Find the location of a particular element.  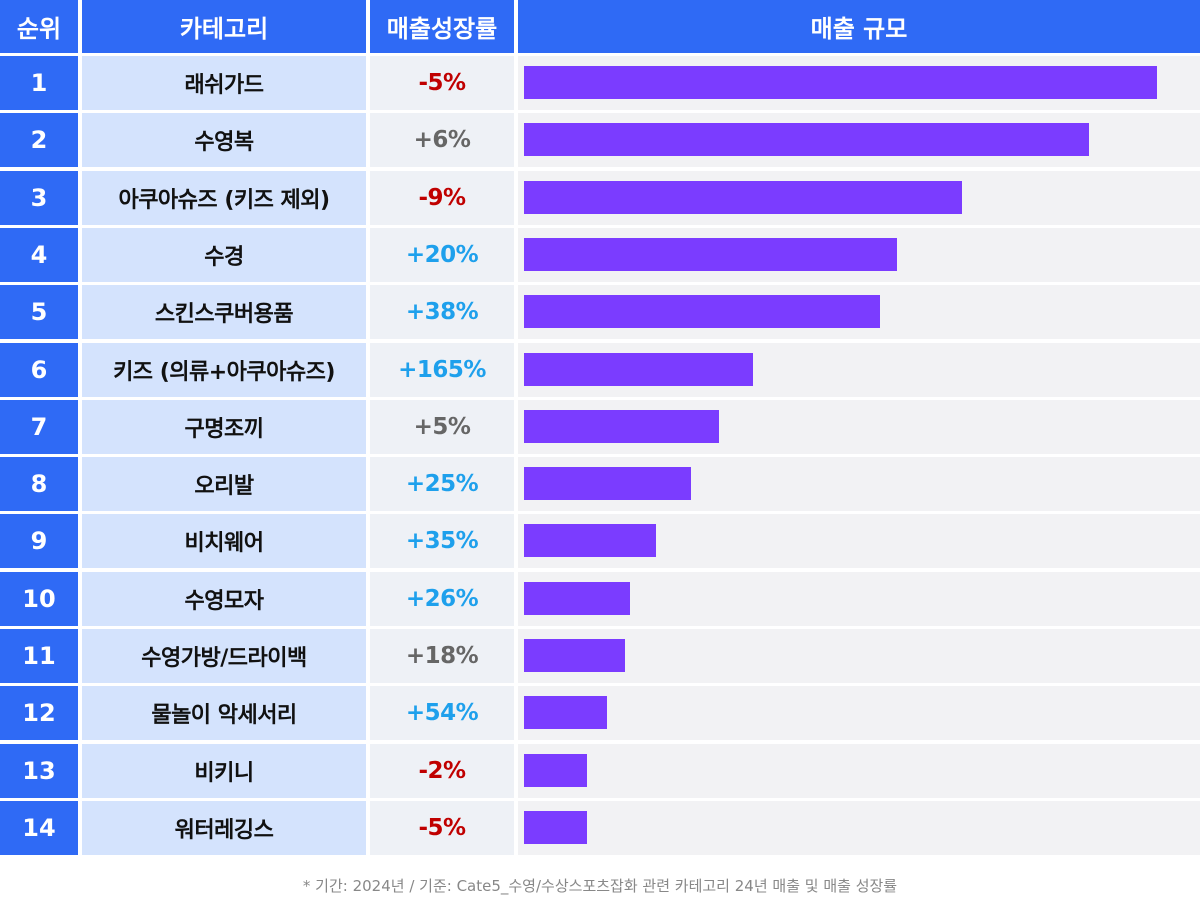

rank-cell: 3 is located at coordinates (39, 197).